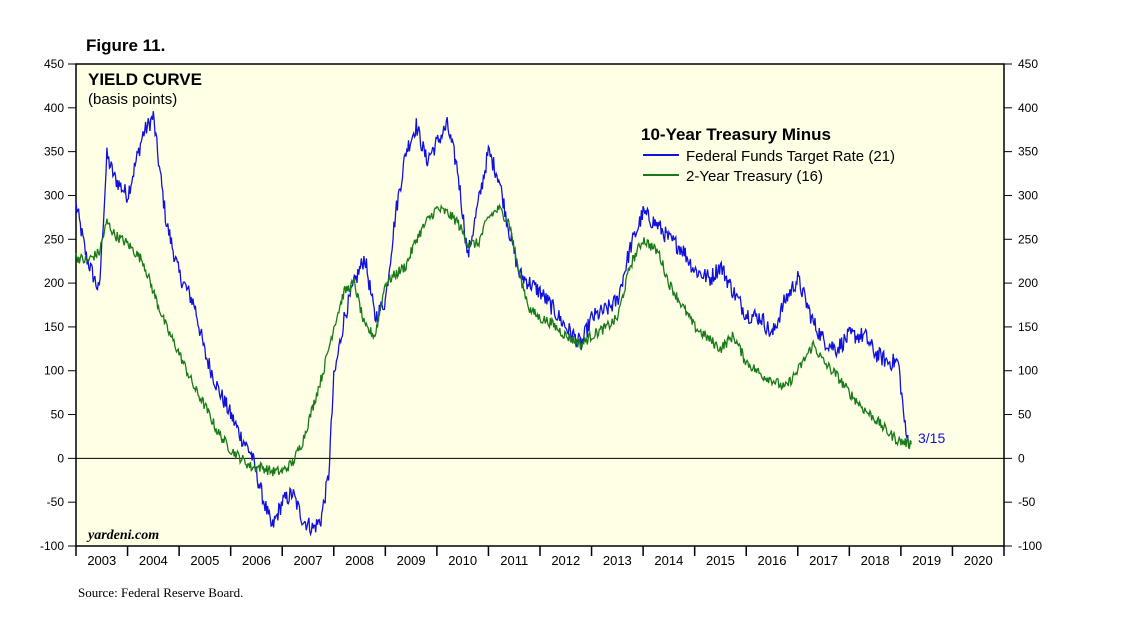  I want to click on chart-title: YIELD CURVE, so click(145, 79).